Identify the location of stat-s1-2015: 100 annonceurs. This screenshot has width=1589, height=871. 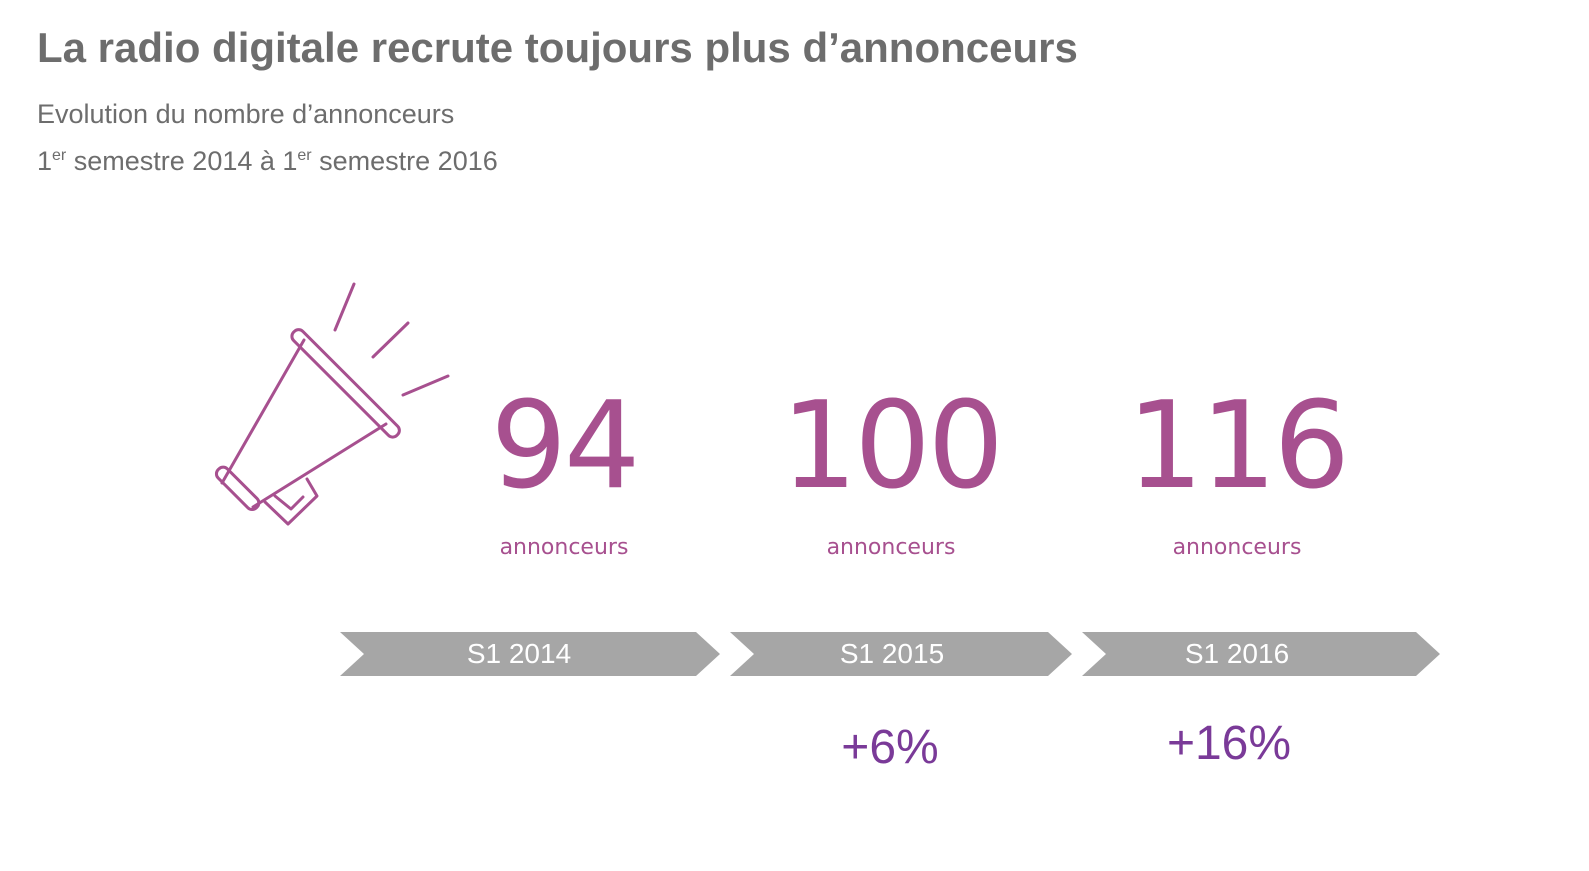
(891, 477).